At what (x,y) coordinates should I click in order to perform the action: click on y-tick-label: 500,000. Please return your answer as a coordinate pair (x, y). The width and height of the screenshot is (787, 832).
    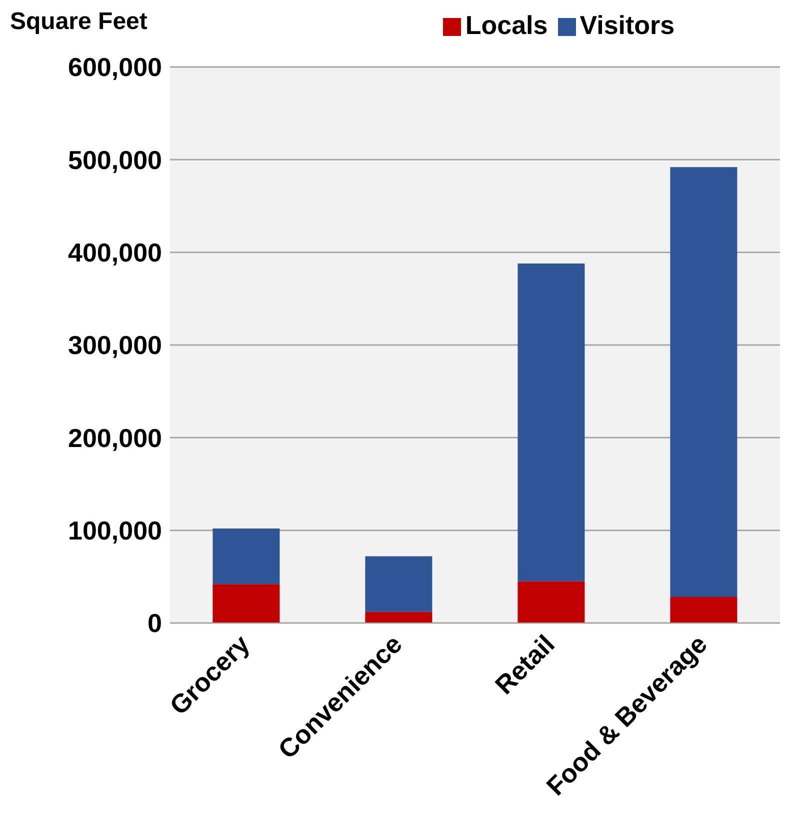
    Looking at the image, I should click on (115, 159).